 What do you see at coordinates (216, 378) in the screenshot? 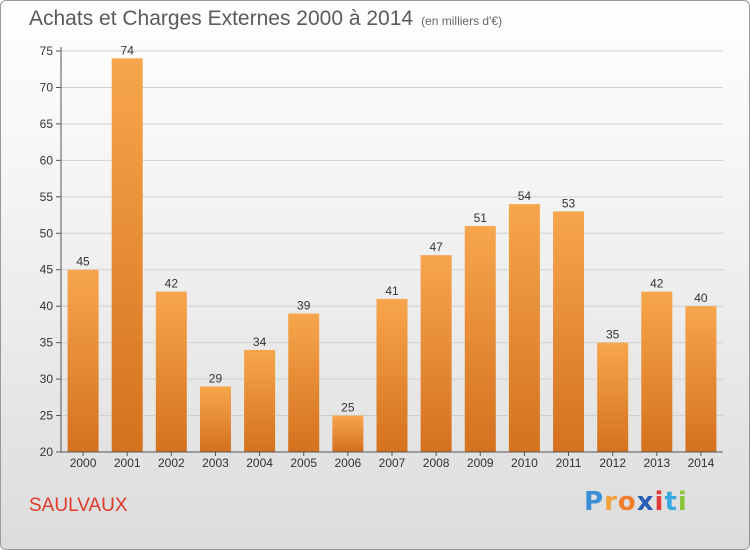
I see `bar-value-label: 29` at bounding box center [216, 378].